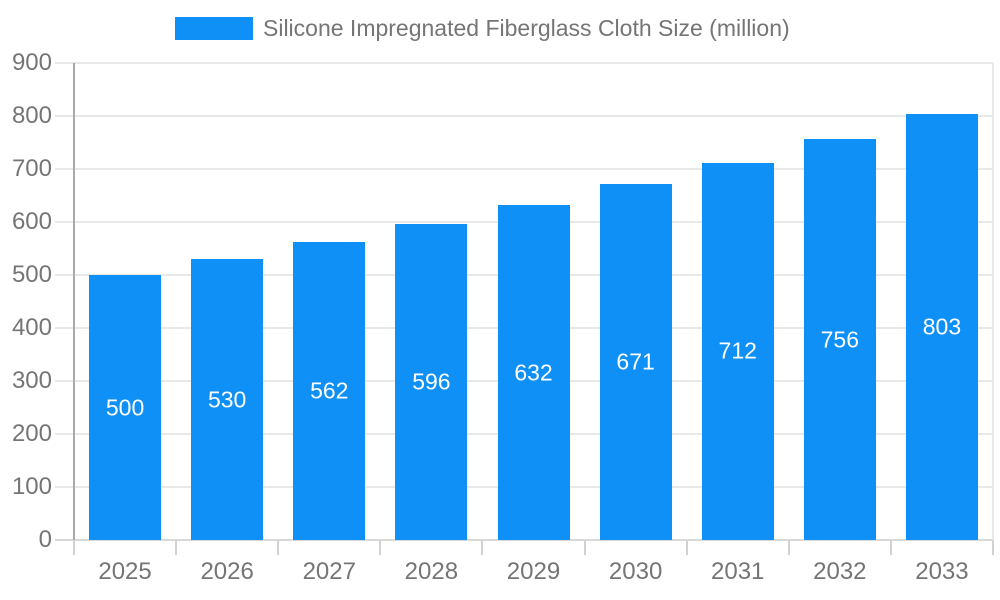 This screenshot has width=1000, height=600. I want to click on y-axis-tick-label-400: 400, so click(31, 327).